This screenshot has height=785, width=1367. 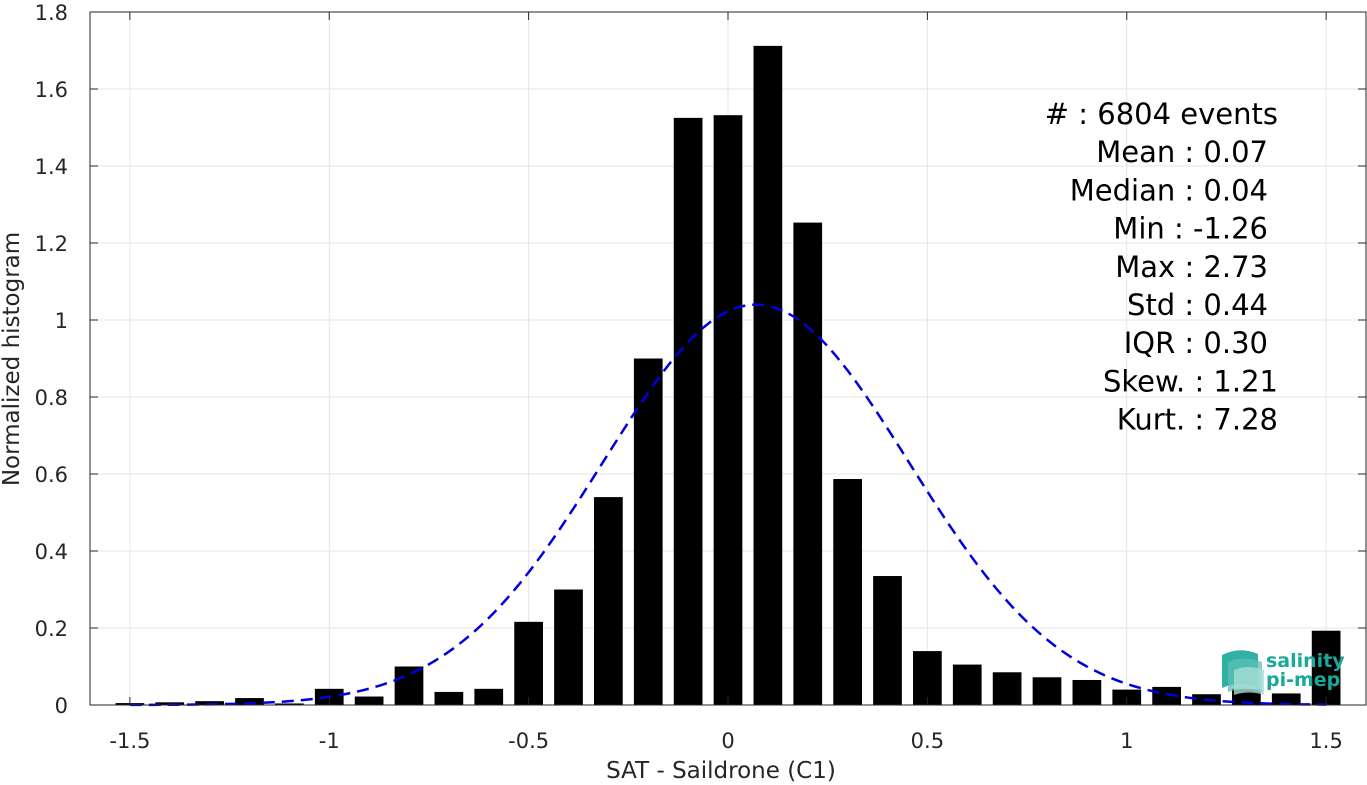 I want to click on salinity-pimep-logo-icon, so click(x=1243, y=672).